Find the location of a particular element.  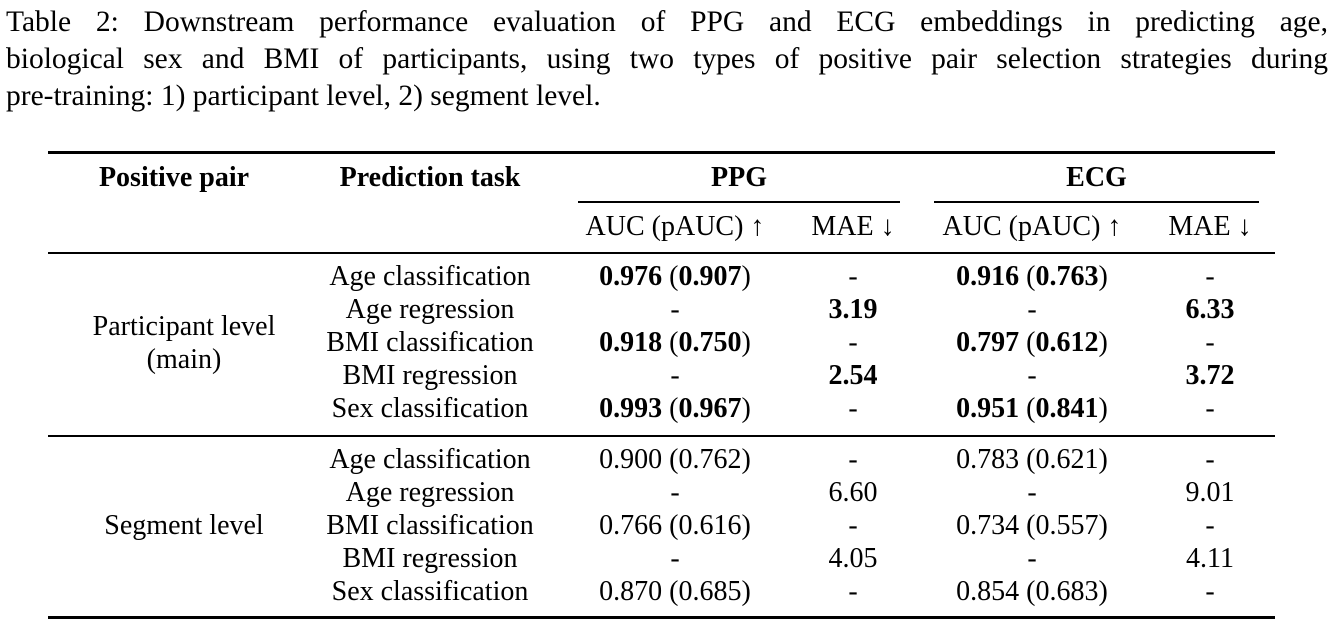

ecg-mae-cell: 3.72 is located at coordinates (1210, 375).